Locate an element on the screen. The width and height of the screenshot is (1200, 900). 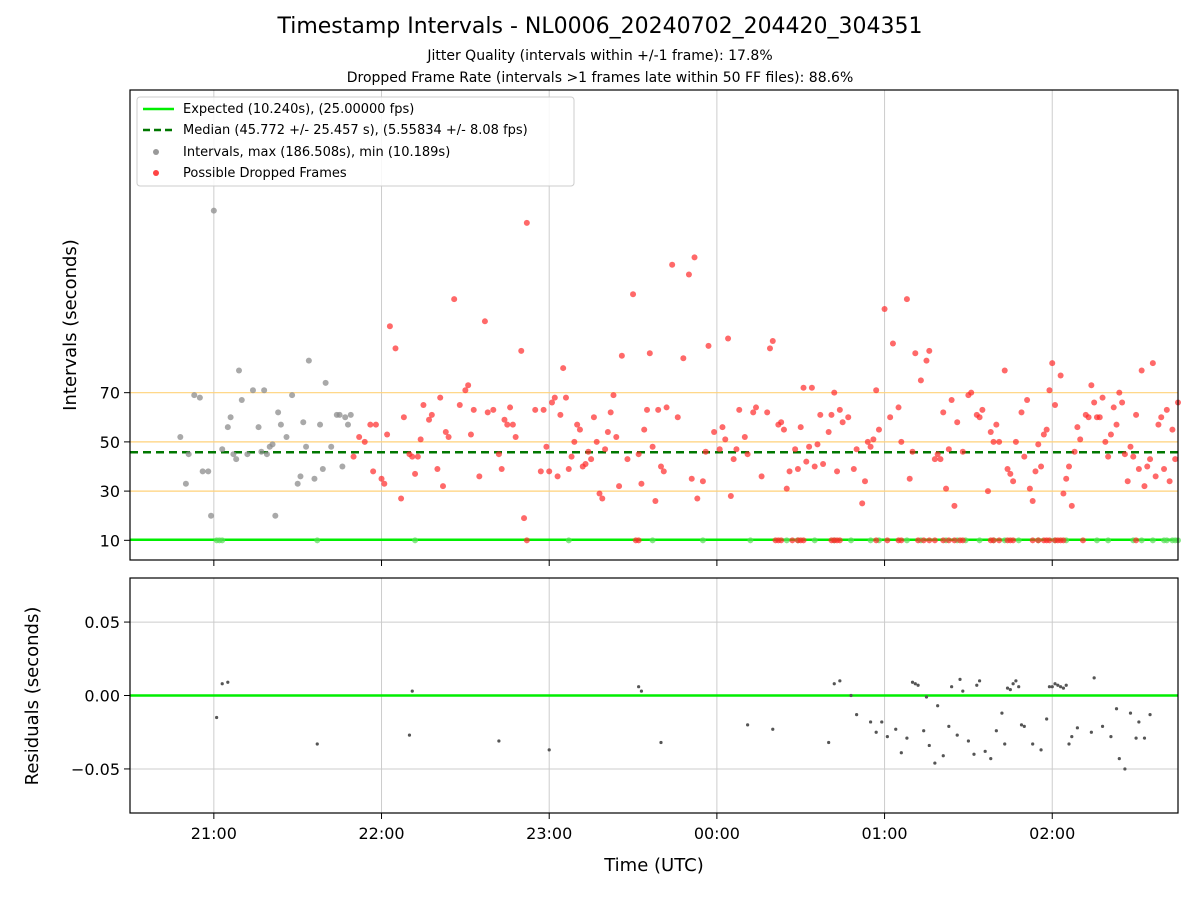
legend-expected-label: Expected (10.240s), (25.00000 fps) is located at coordinates (298, 109).